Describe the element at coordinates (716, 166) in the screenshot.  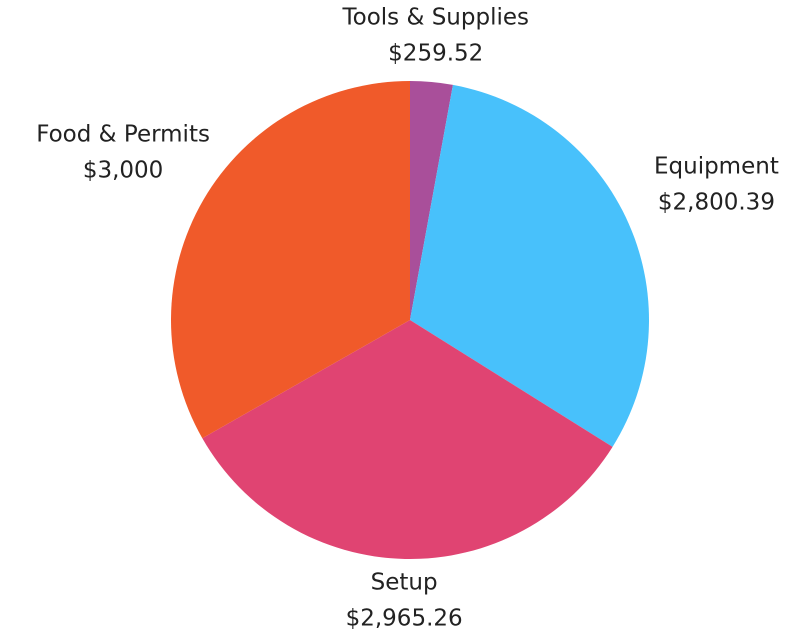
I see `slice-label: Equipment` at that location.